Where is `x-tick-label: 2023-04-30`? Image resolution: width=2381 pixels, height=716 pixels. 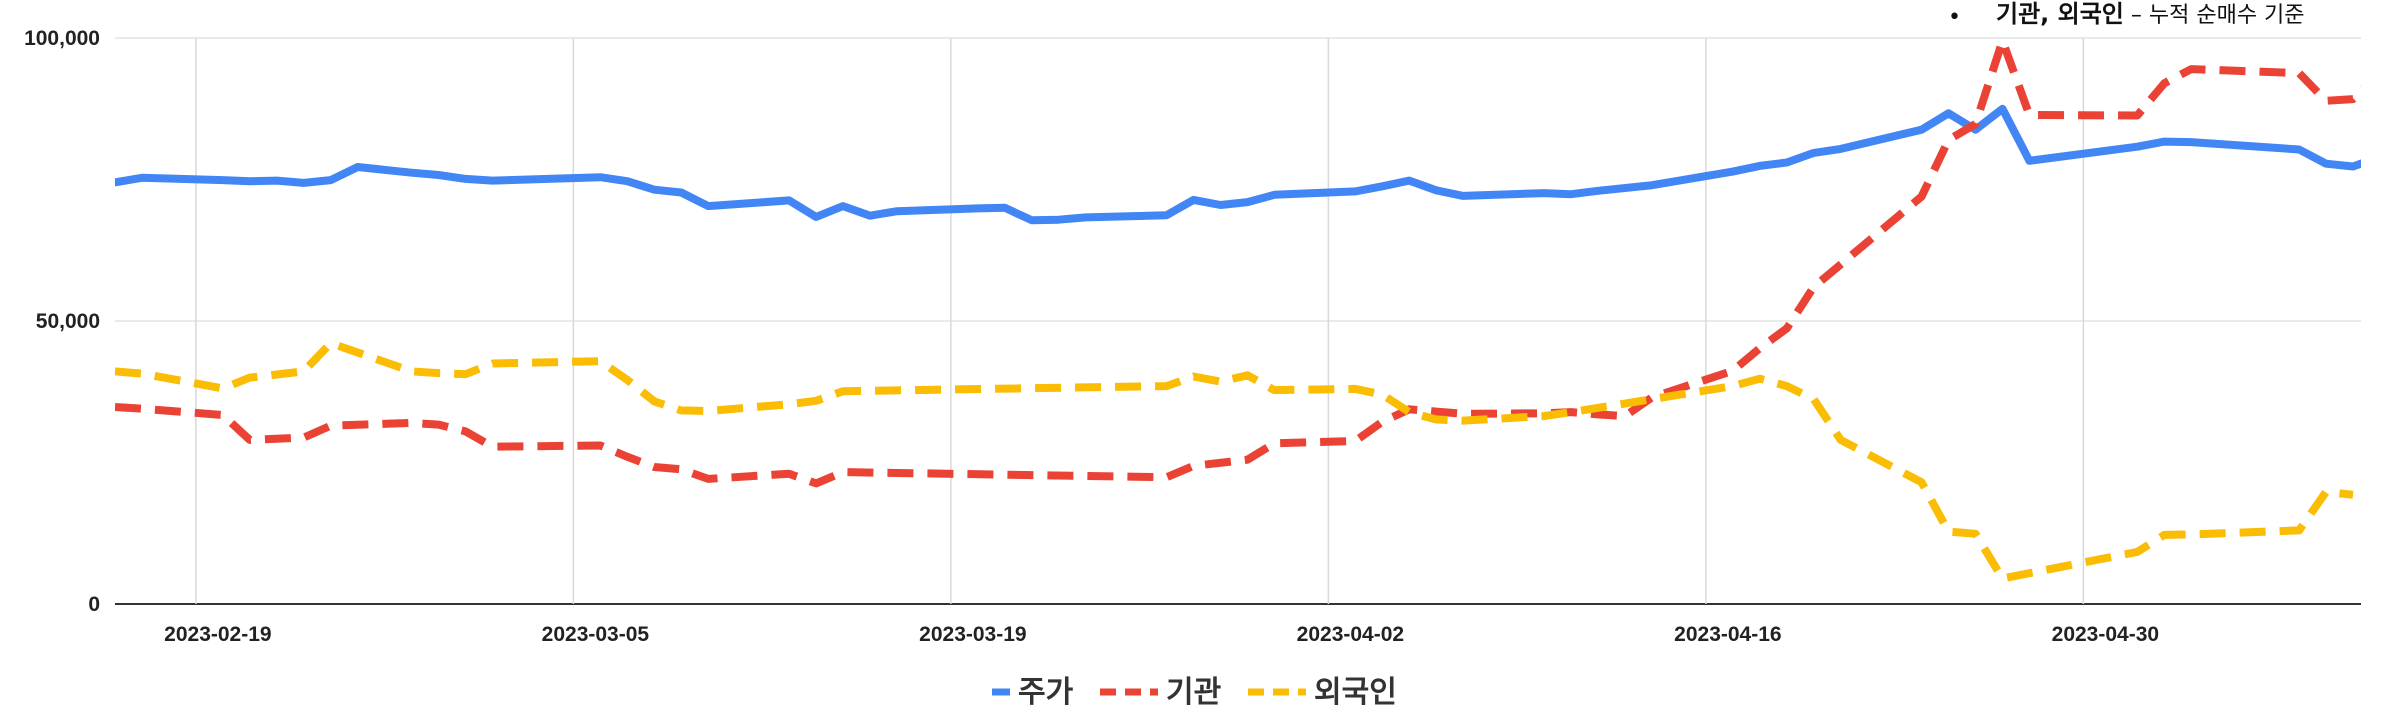 x-tick-label: 2023-04-30 is located at coordinates (2105, 634).